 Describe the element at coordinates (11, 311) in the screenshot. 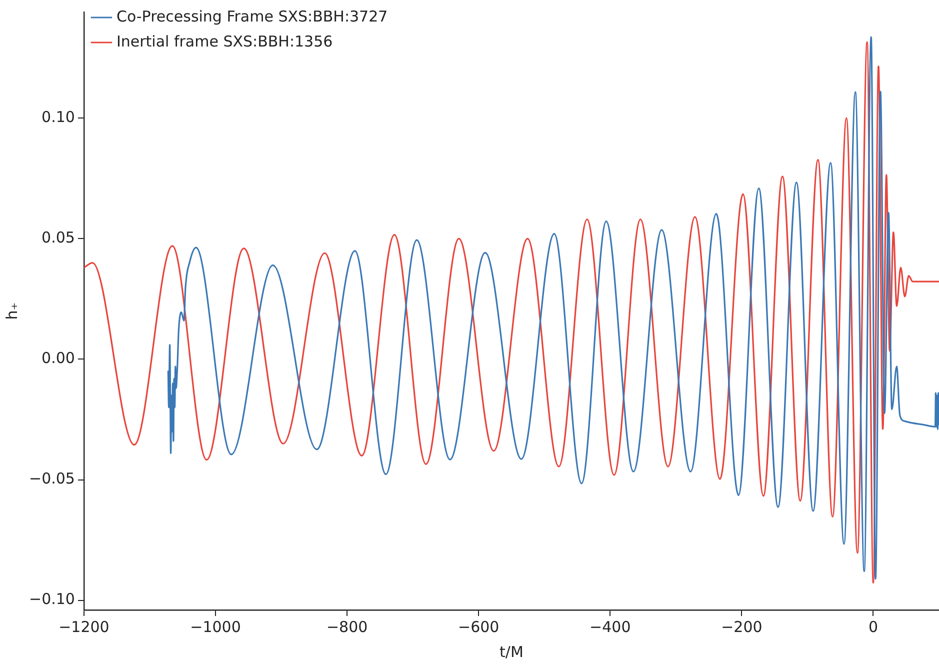

I see `y-axis-title: h₊` at that location.